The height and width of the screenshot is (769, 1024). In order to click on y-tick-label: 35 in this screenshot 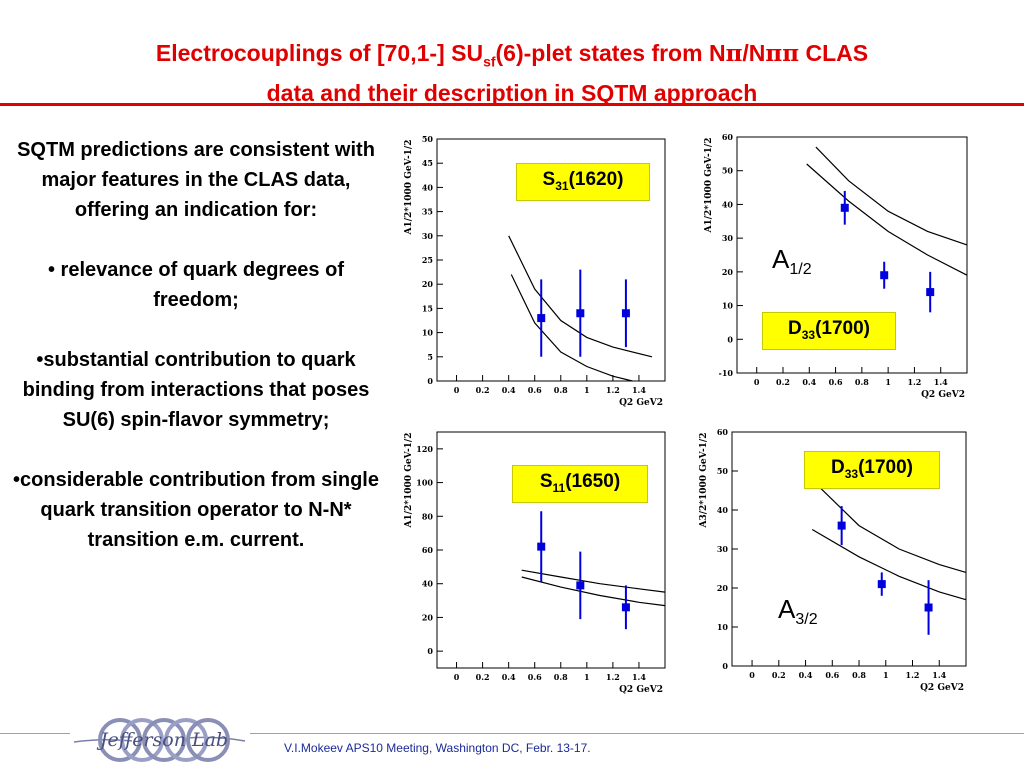, I will do `click(427, 212)`.